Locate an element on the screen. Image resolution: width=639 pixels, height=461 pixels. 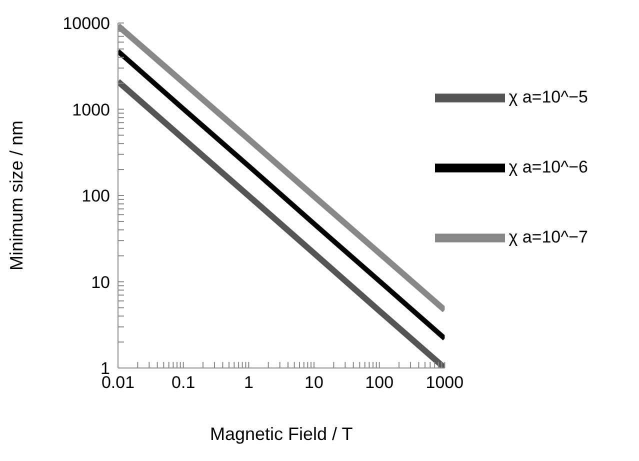
x-axis-title: Magnetic Field / T is located at coordinates (281, 434).